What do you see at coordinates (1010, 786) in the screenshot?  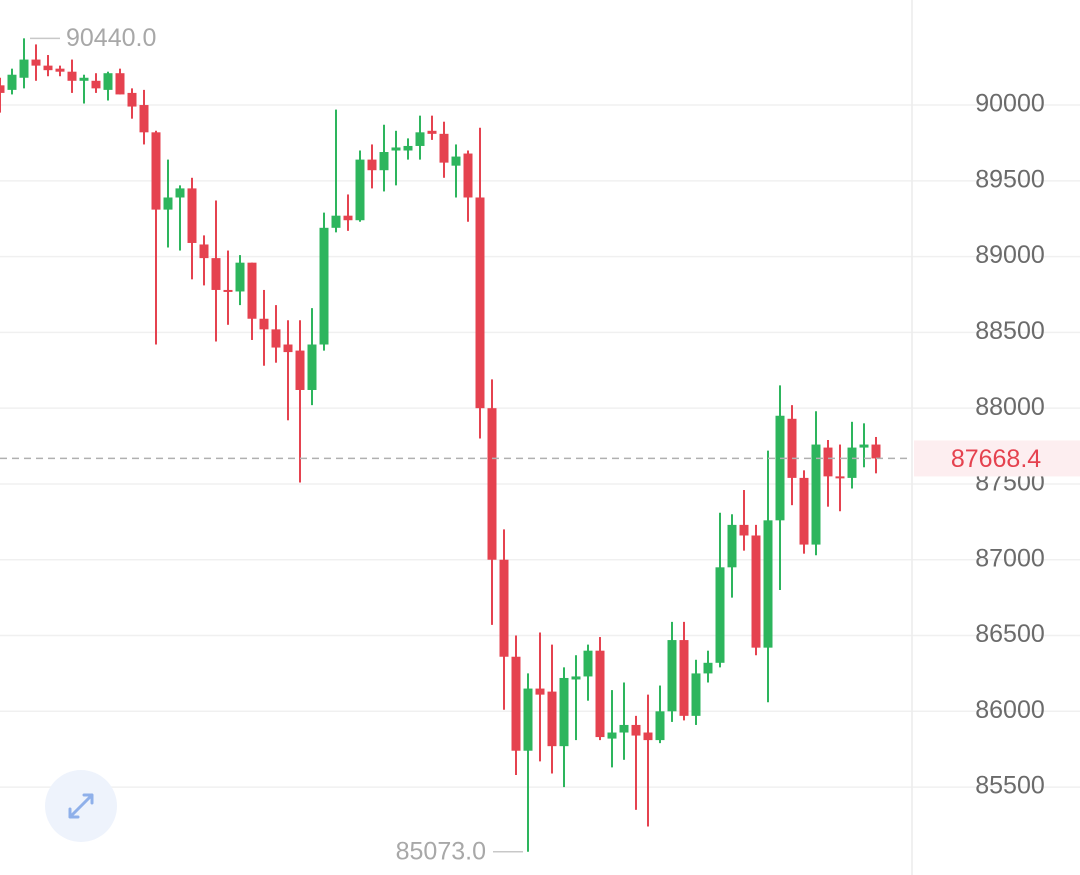 I see `y-tick-label: 85500` at bounding box center [1010, 786].